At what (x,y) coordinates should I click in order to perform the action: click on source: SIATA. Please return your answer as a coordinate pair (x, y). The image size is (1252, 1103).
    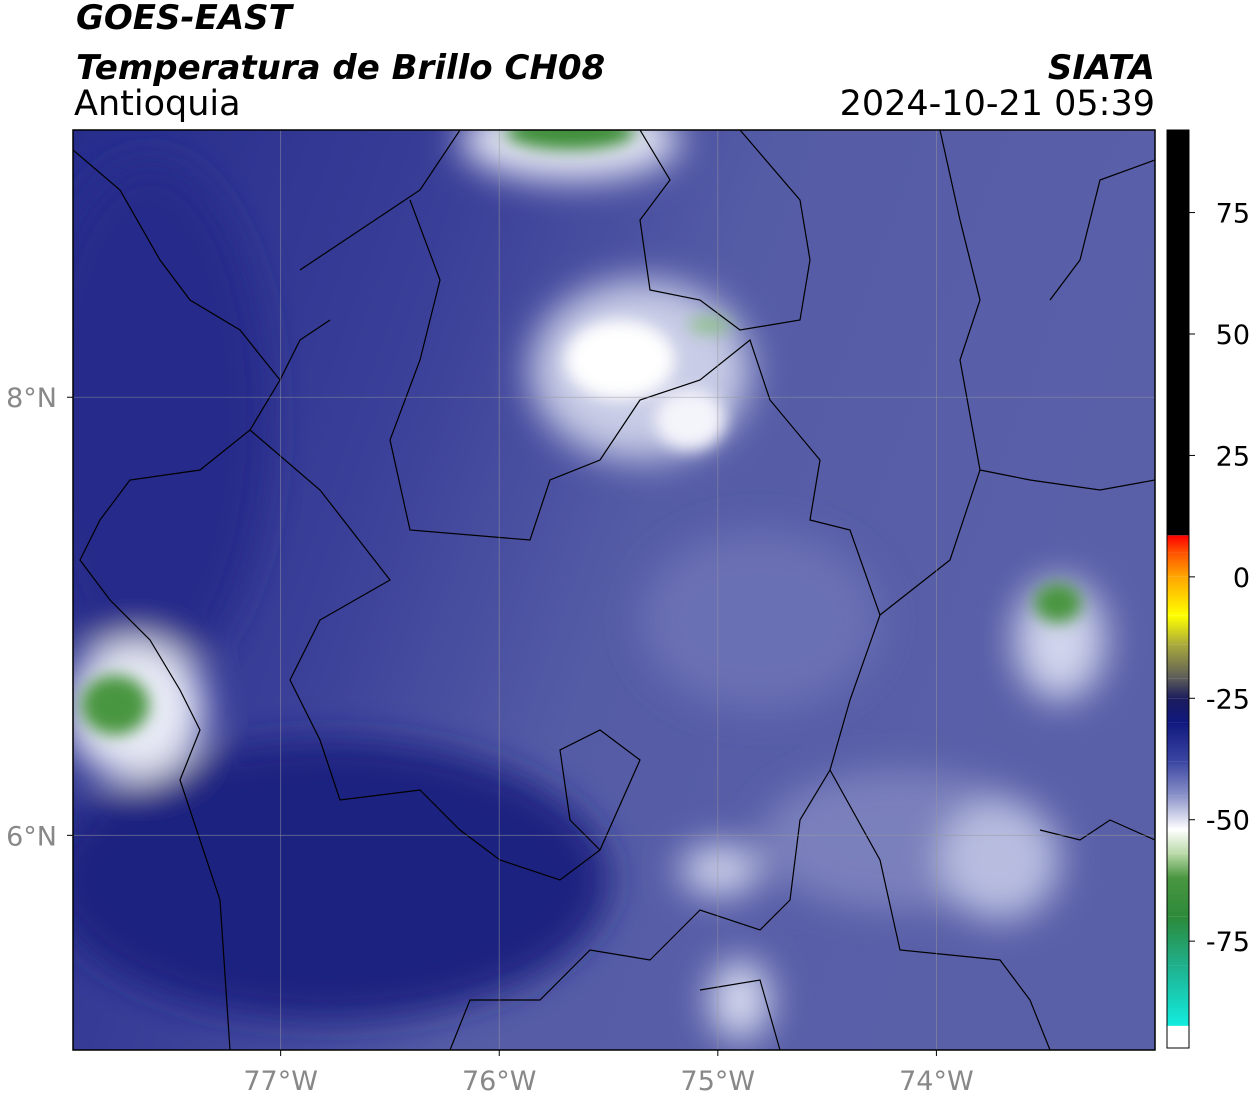
    Looking at the image, I should click on (1101, 68).